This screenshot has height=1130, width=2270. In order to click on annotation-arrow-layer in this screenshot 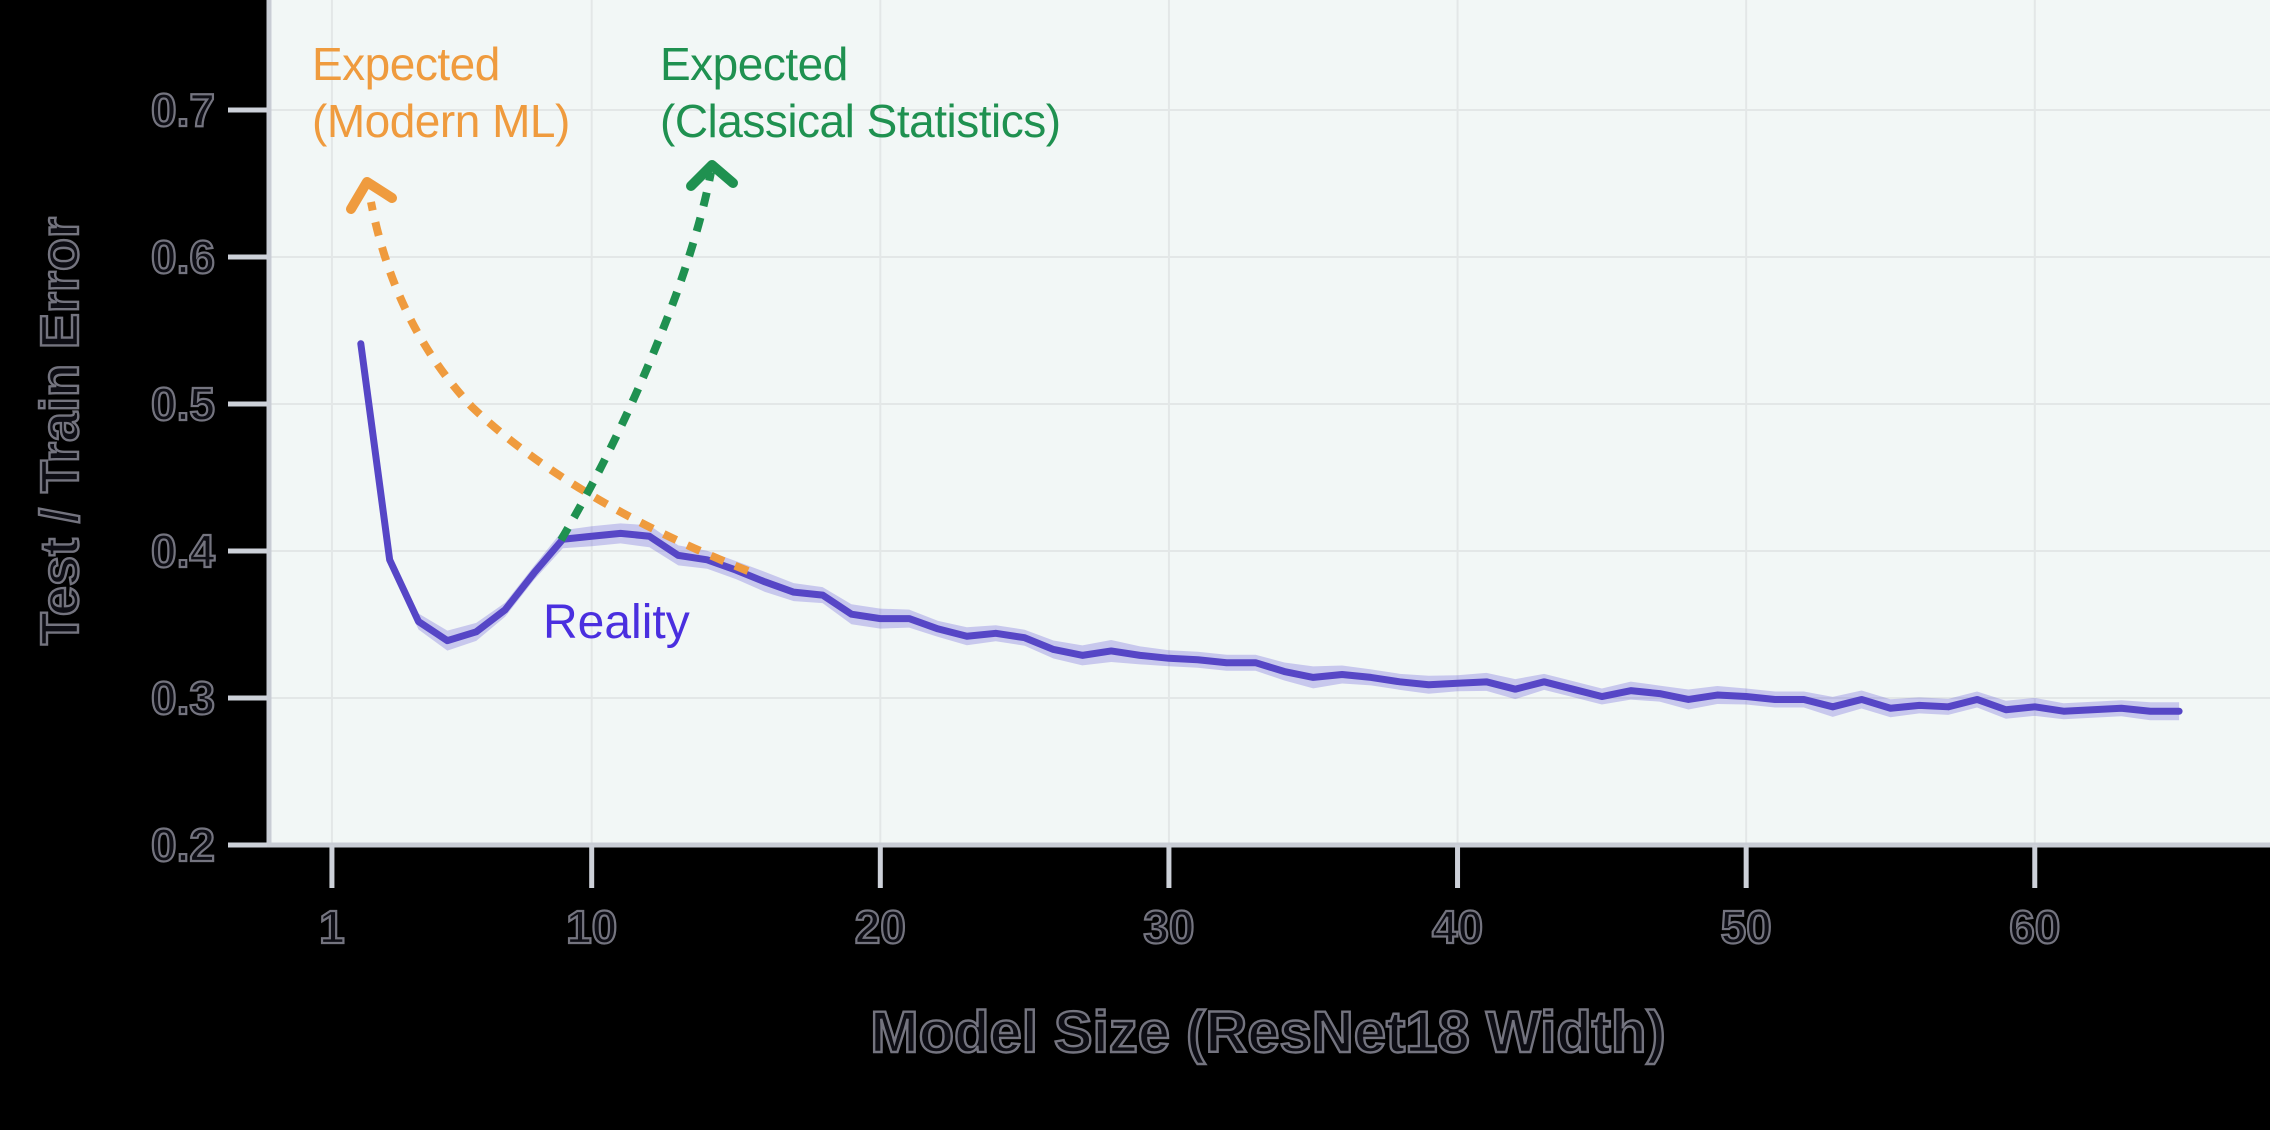, I will do `click(548, 367)`.